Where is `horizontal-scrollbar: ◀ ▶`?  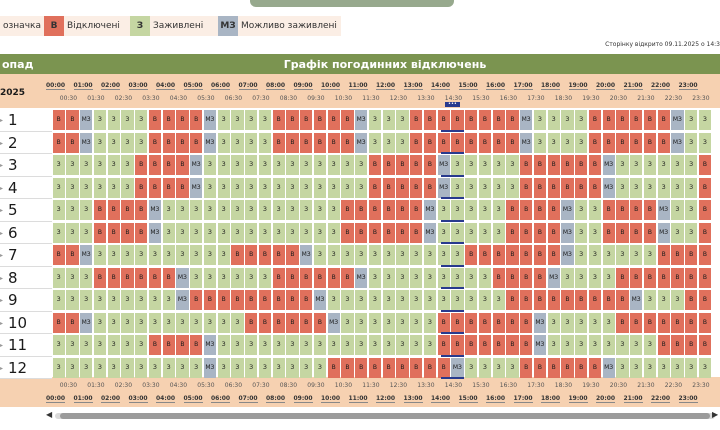
horizontal-scrollbar: ◀ ▶ is located at coordinates (360, 418).